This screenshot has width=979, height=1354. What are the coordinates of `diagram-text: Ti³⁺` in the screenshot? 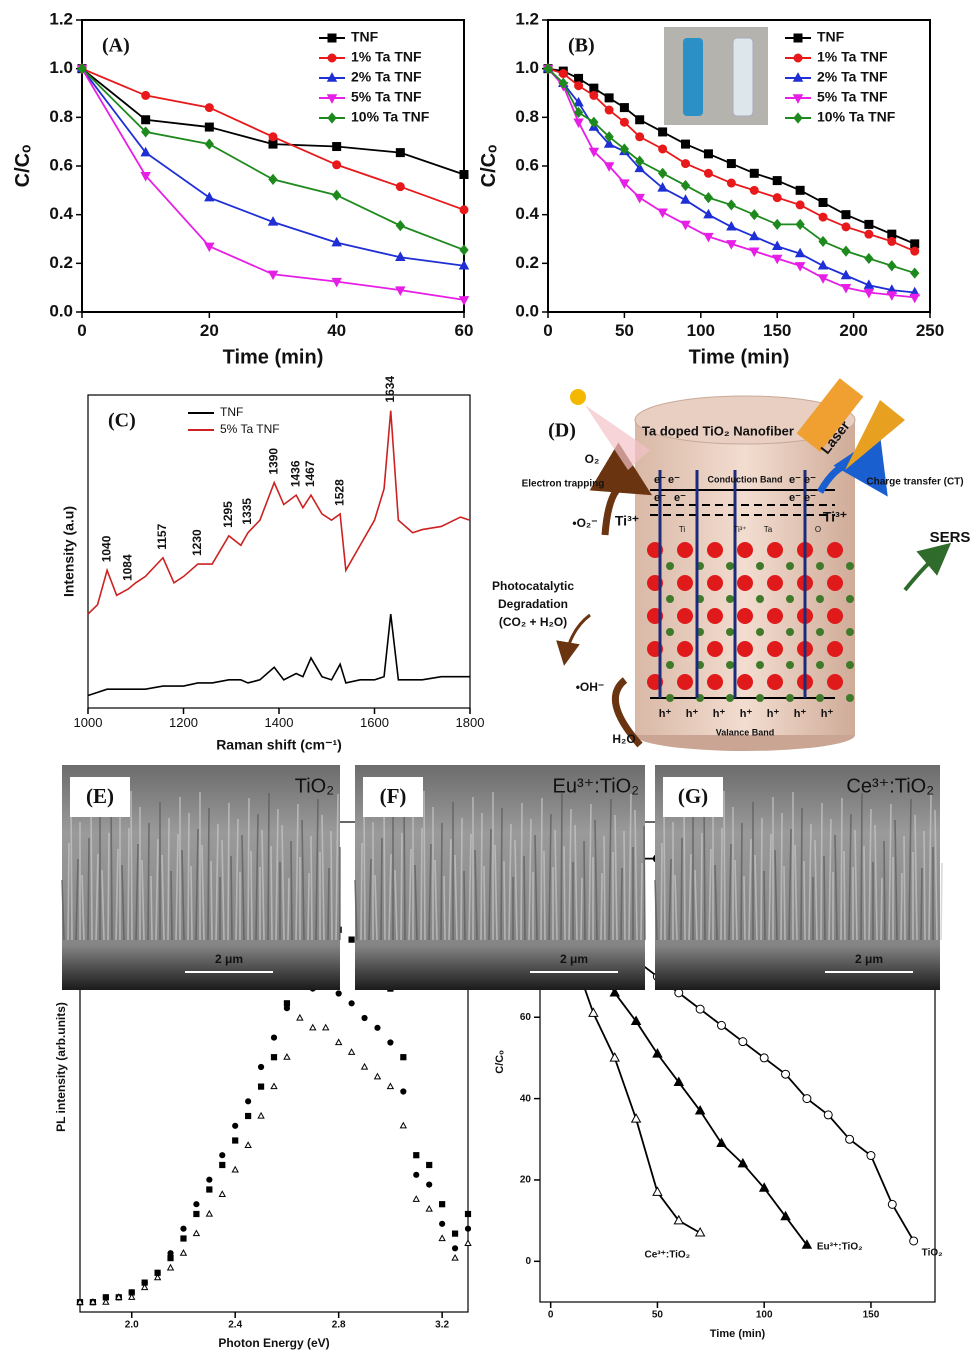 It's located at (627, 521).